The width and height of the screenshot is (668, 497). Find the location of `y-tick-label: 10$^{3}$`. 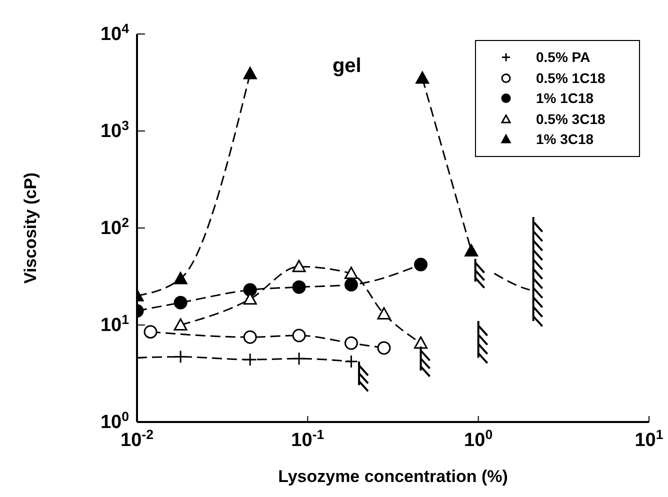

y-tick-label: 10$^{3}$ is located at coordinates (114, 130).